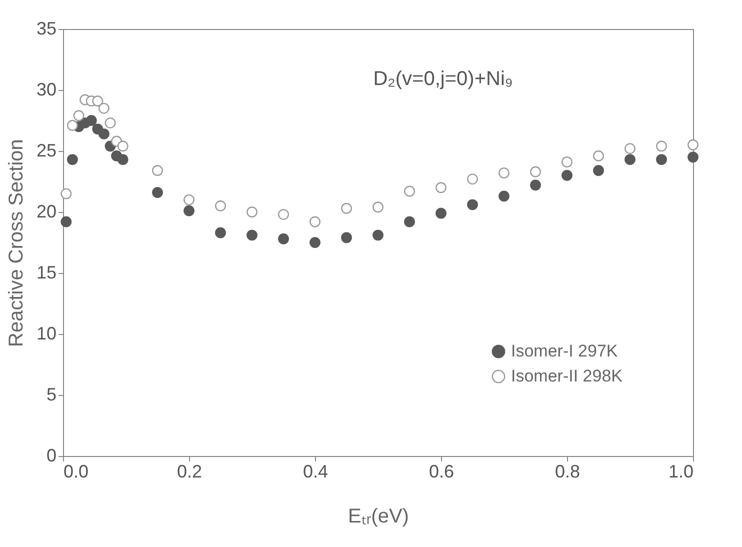 The height and width of the screenshot is (547, 742). What do you see at coordinates (567, 376) in the screenshot?
I see `legend-label: Isomer-II 298K` at bounding box center [567, 376].